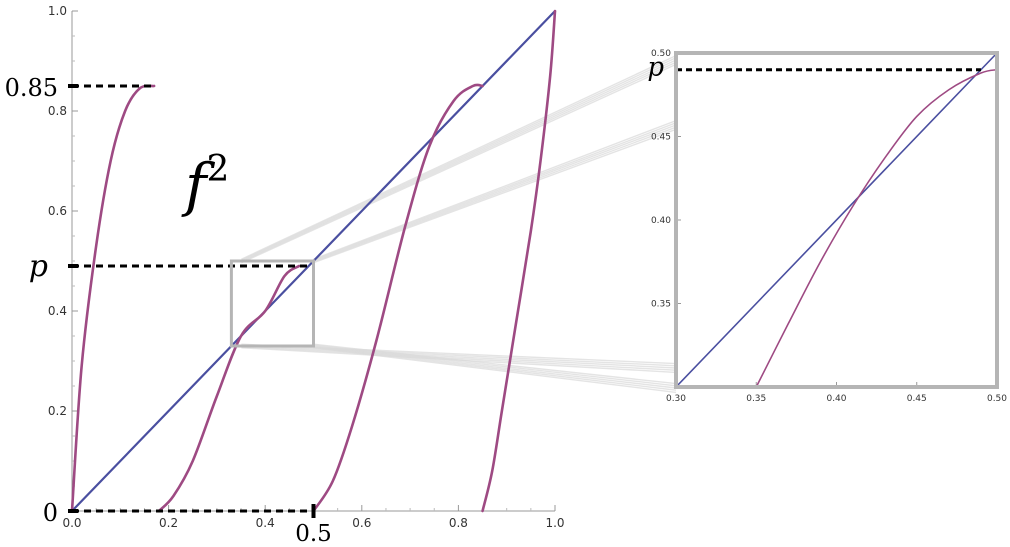 This screenshot has height=547, width=1010. I want to click on main-x-tick-label: 0.0, so click(71, 523).